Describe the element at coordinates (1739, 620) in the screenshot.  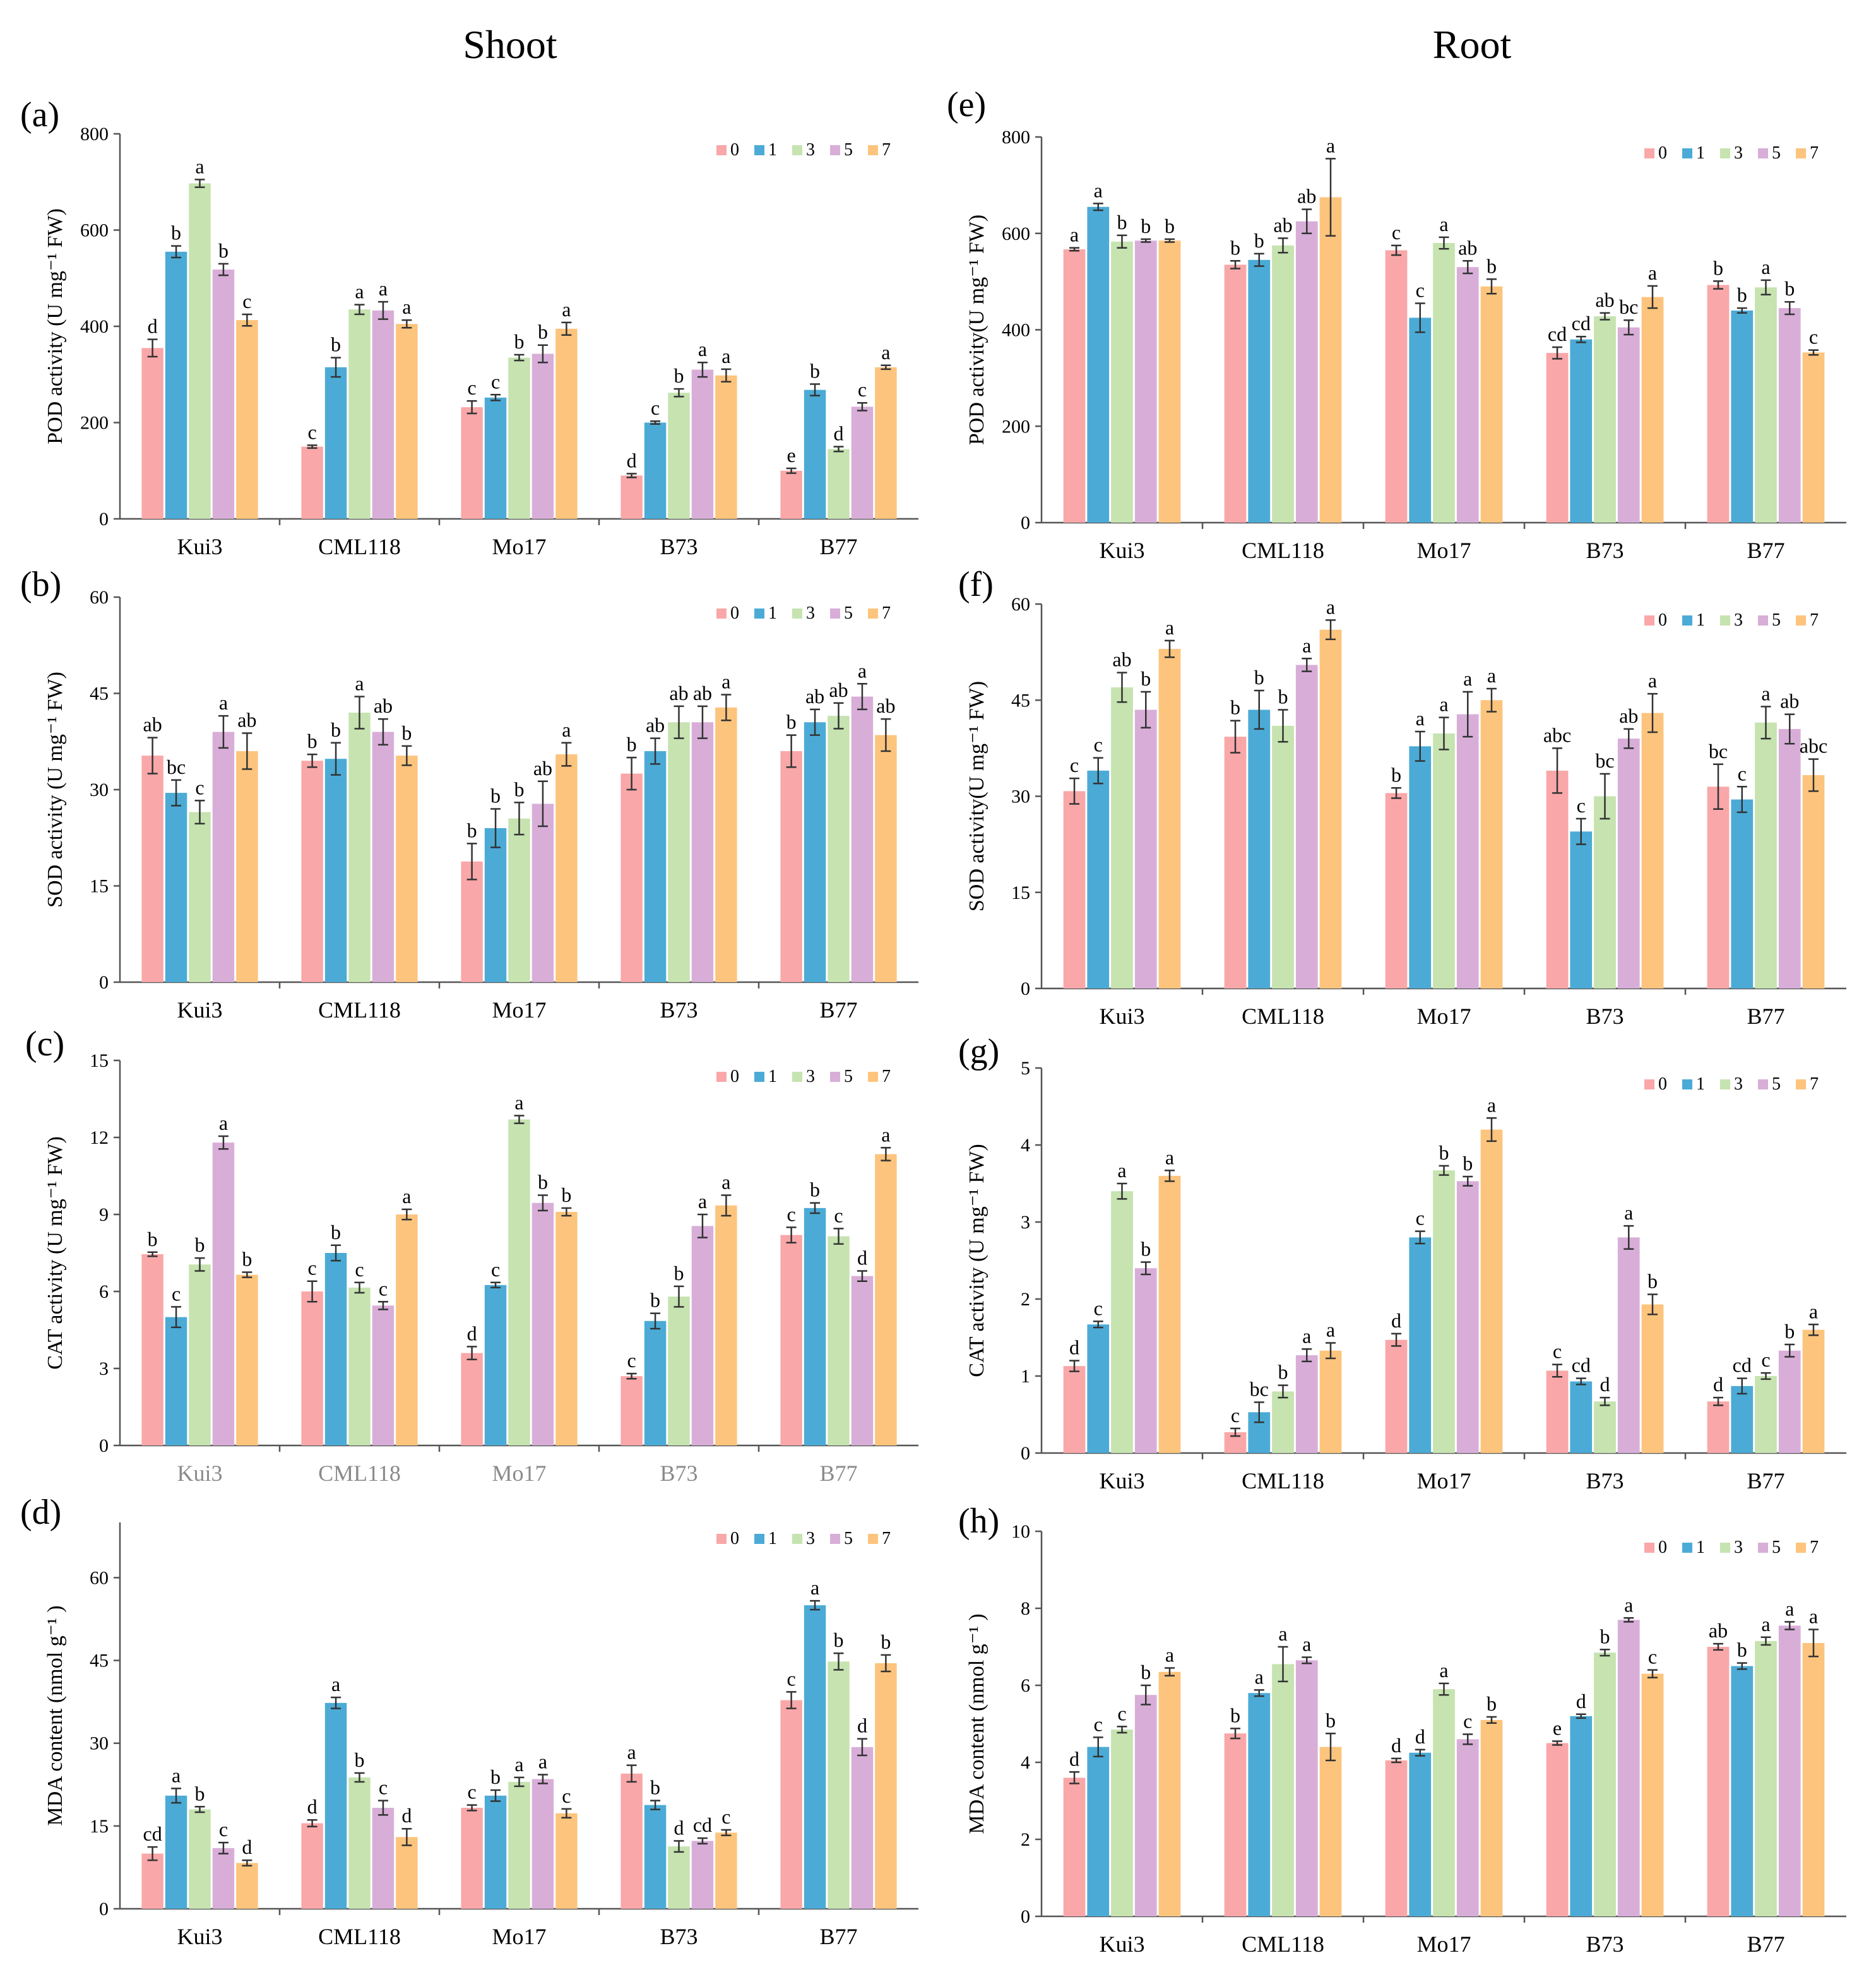
I see `legend-label: 3` at that location.